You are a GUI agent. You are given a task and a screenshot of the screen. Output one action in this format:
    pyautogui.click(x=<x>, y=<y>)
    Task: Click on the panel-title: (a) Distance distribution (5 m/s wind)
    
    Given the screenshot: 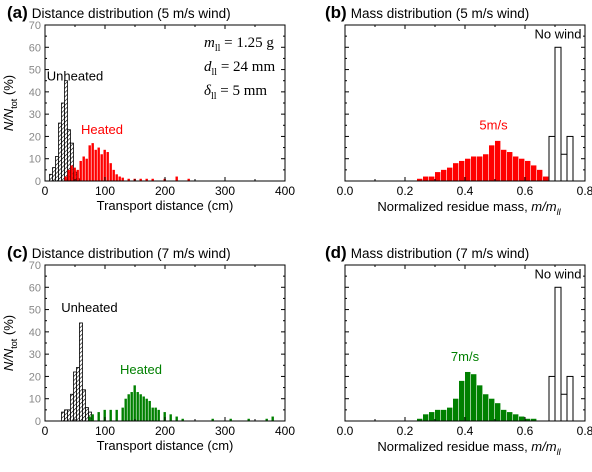 What is the action you would take?
    pyautogui.click(x=119, y=12)
    